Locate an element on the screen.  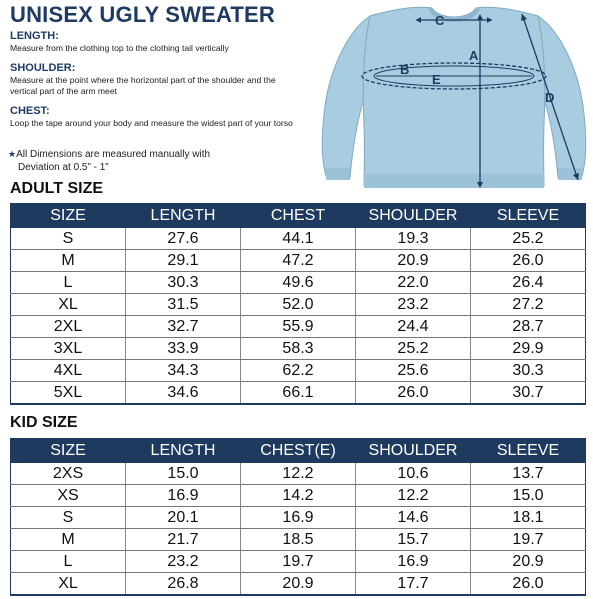
measurement-cell: 27.6 is located at coordinates (183, 238).